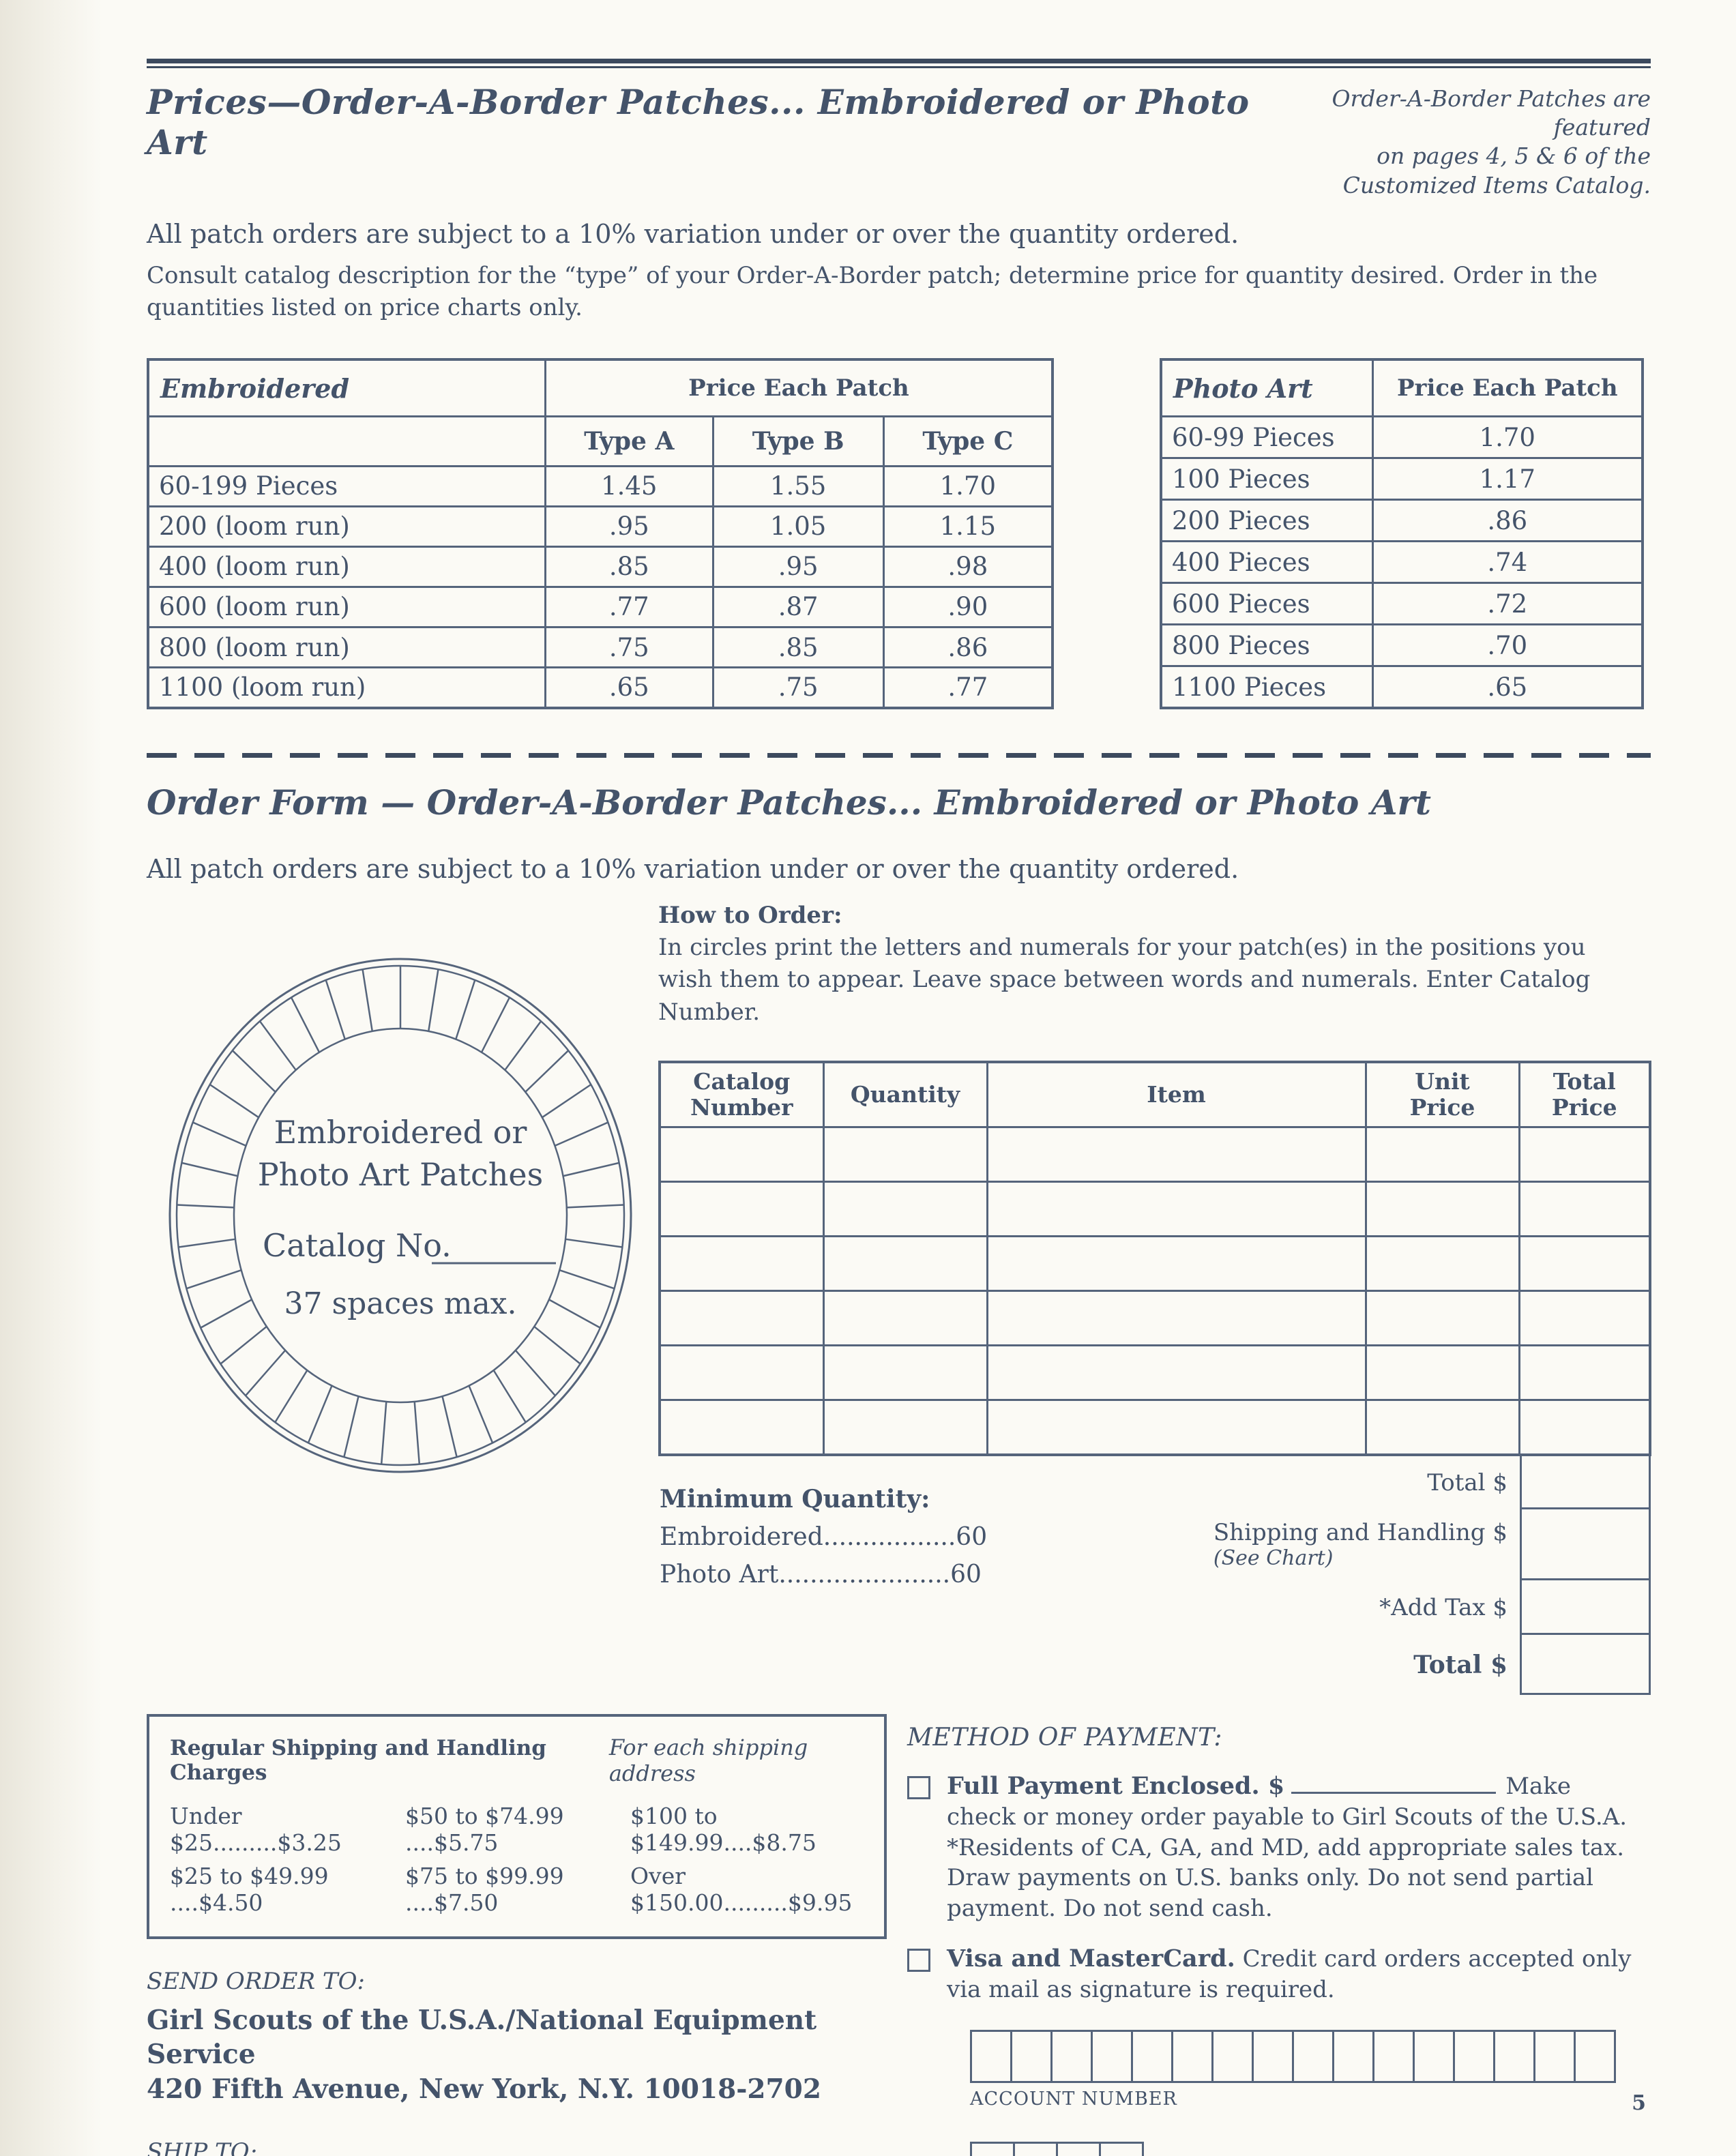 The image size is (1736, 2156). I want to click on price-value: .85, so click(798, 647).